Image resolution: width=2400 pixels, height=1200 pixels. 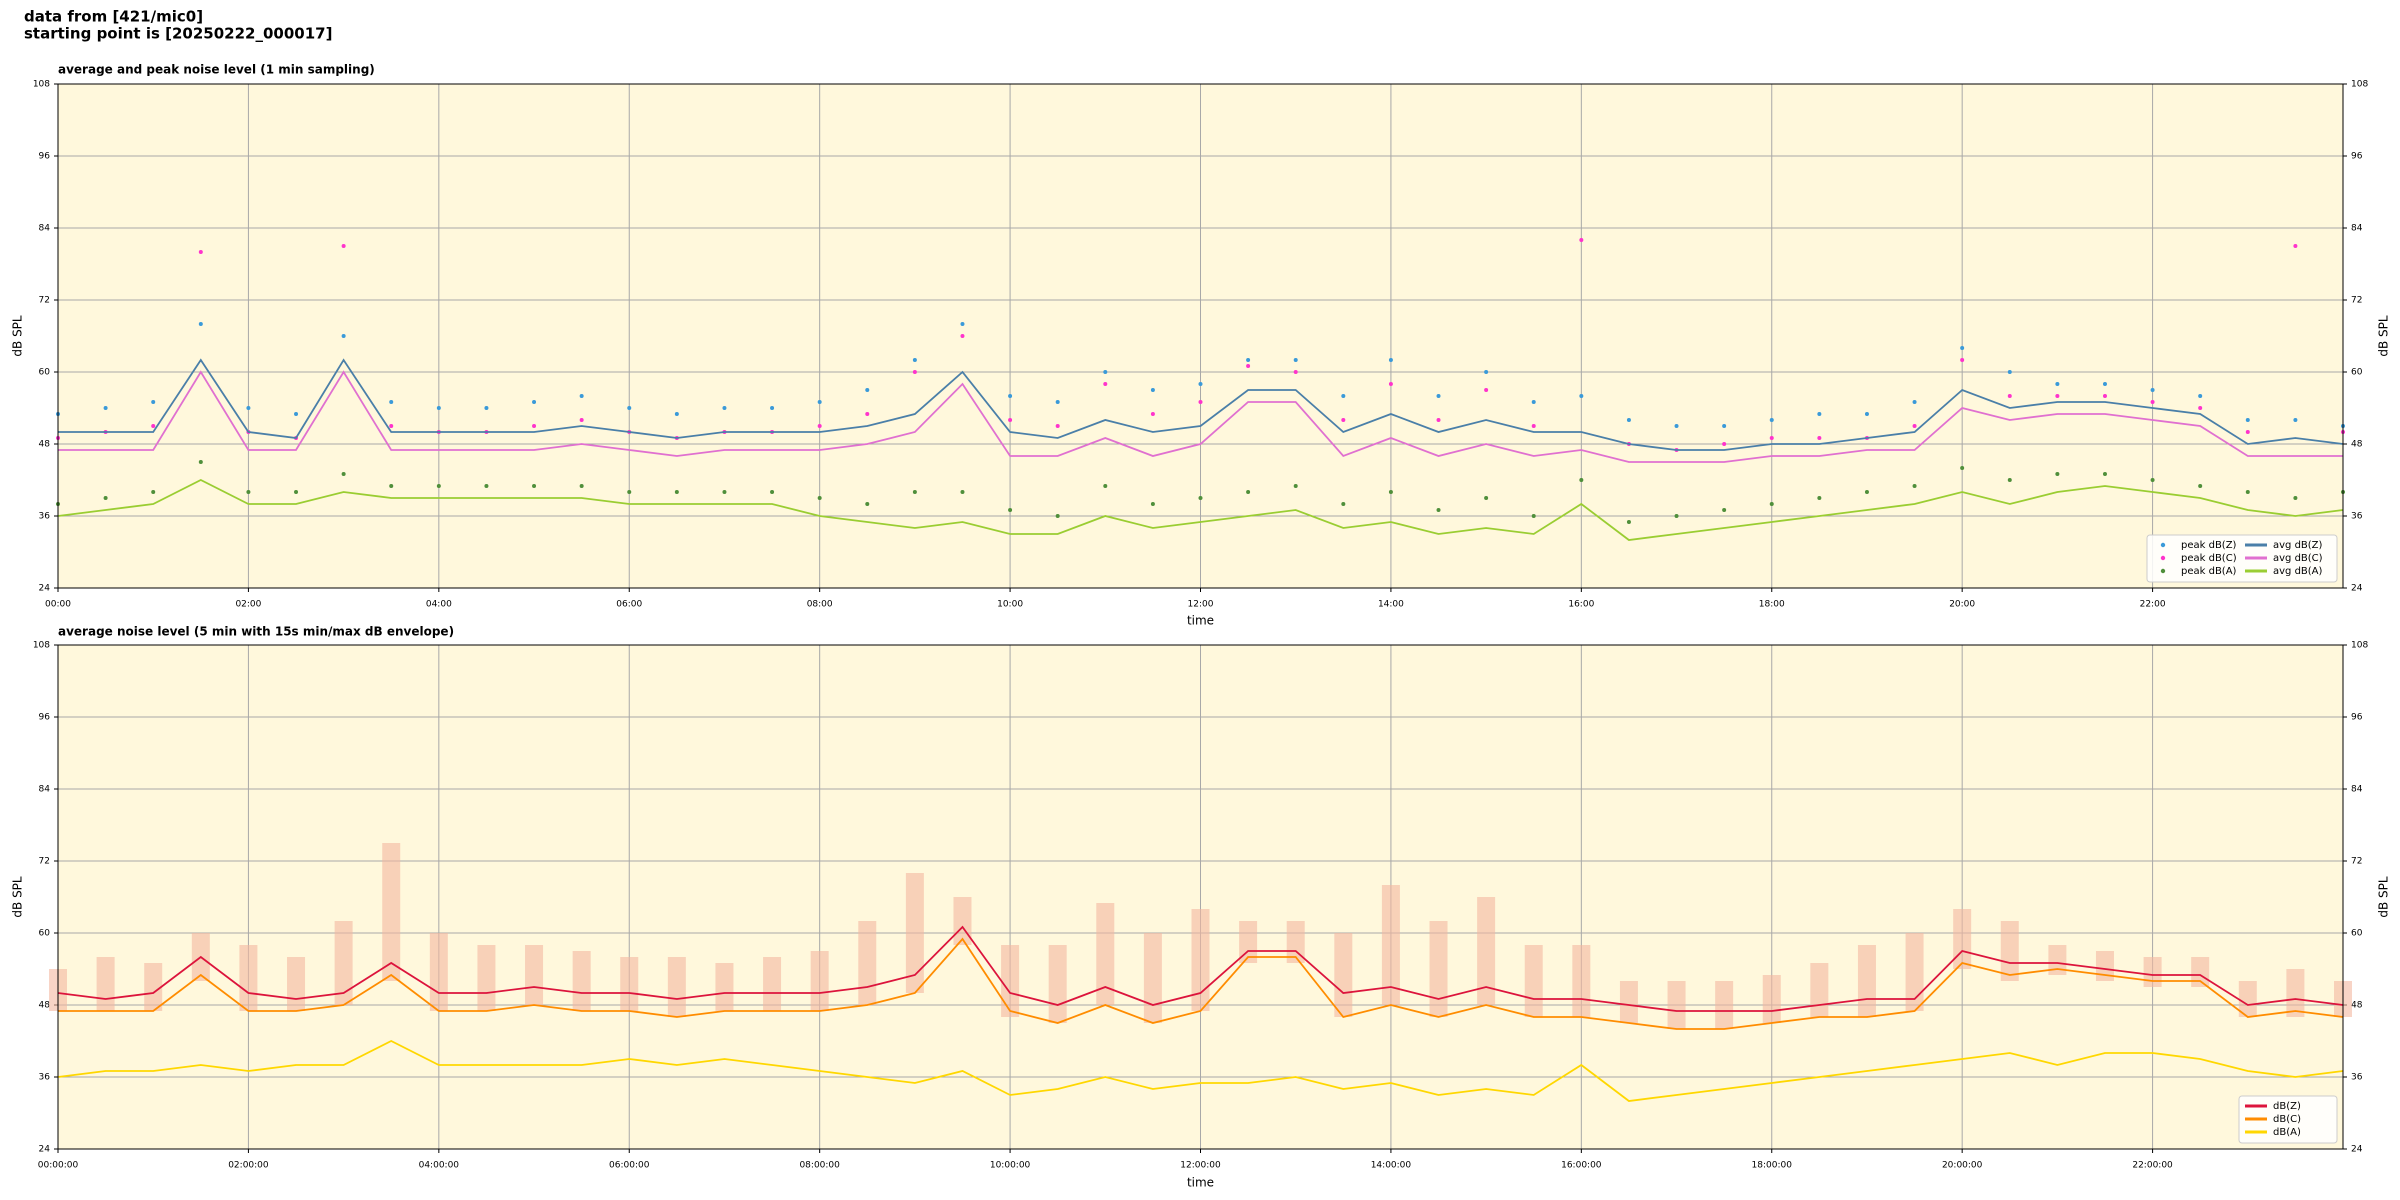 I want to click on x-tick-label: 02:00:00, so click(x=248, y=1166).